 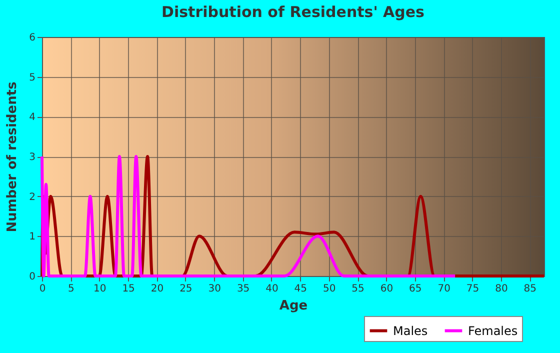 I want to click on x-tick-label: 55, so click(x=358, y=289).